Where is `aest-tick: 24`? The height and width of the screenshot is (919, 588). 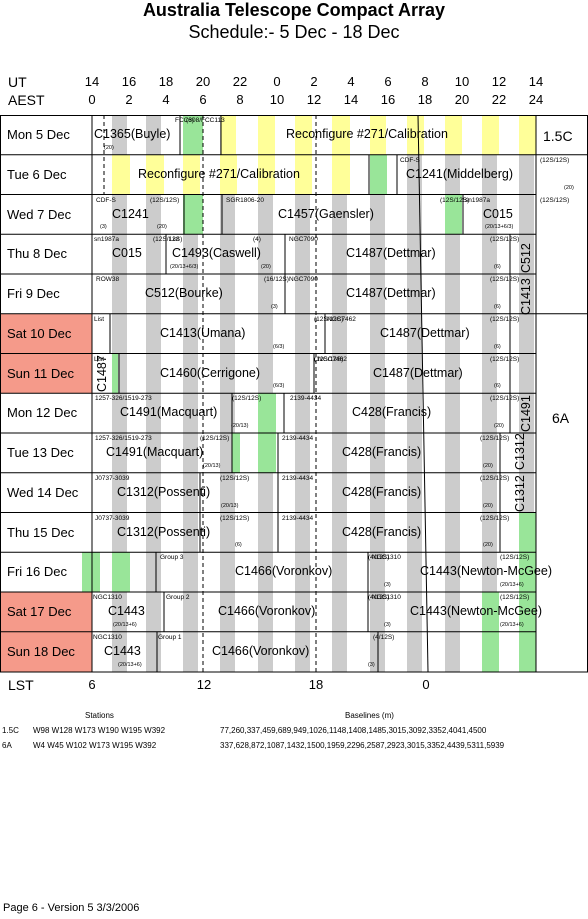
aest-tick: 24 is located at coordinates (536, 99).